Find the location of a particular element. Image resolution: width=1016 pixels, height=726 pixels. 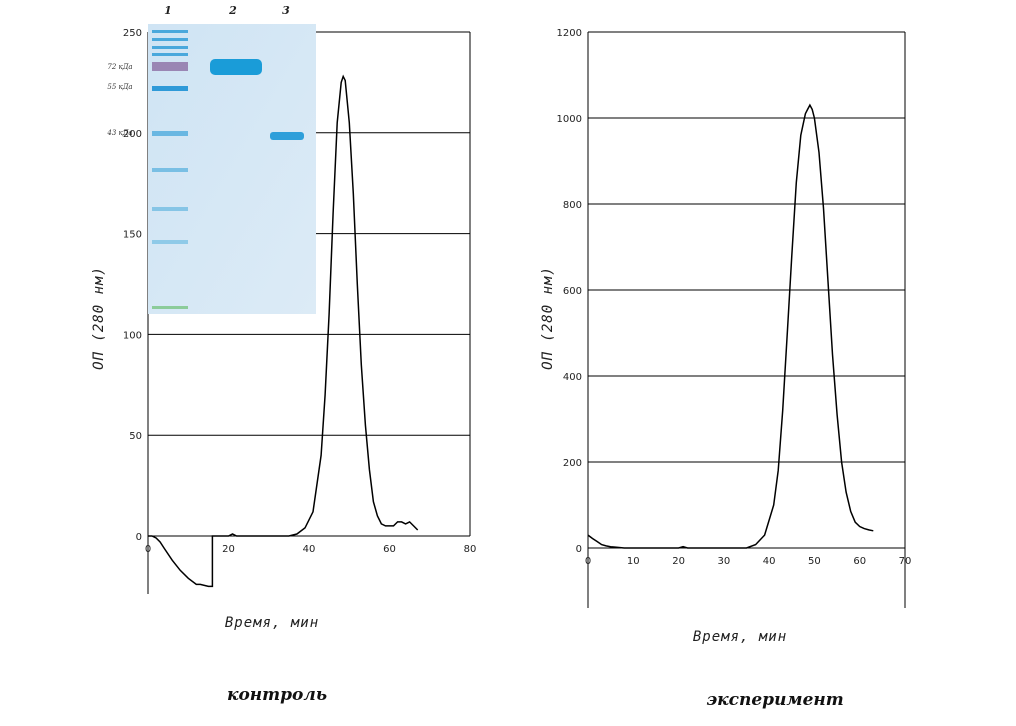

experiment-y-tick-labels: 0 200 400 600 800 1000 1200 is located at coordinates (569, 291).